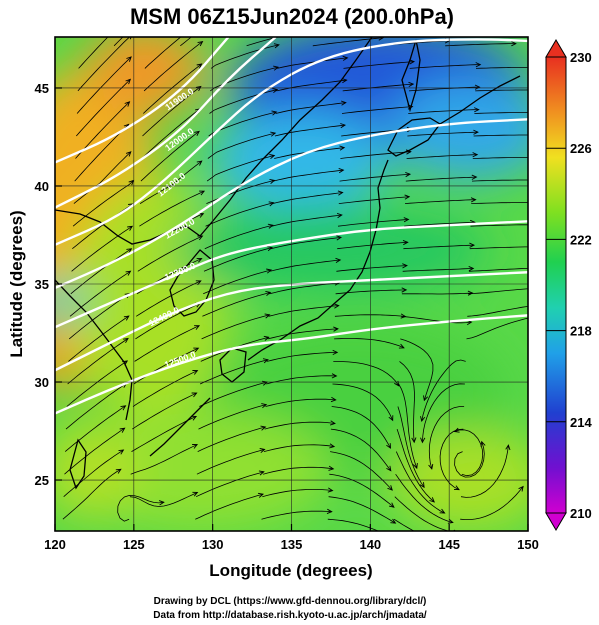 Image resolution: width=599 pixels, height=625 pixels. Describe the element at coordinates (528, 544) in the screenshot. I see `x-tick-label: 150` at that location.